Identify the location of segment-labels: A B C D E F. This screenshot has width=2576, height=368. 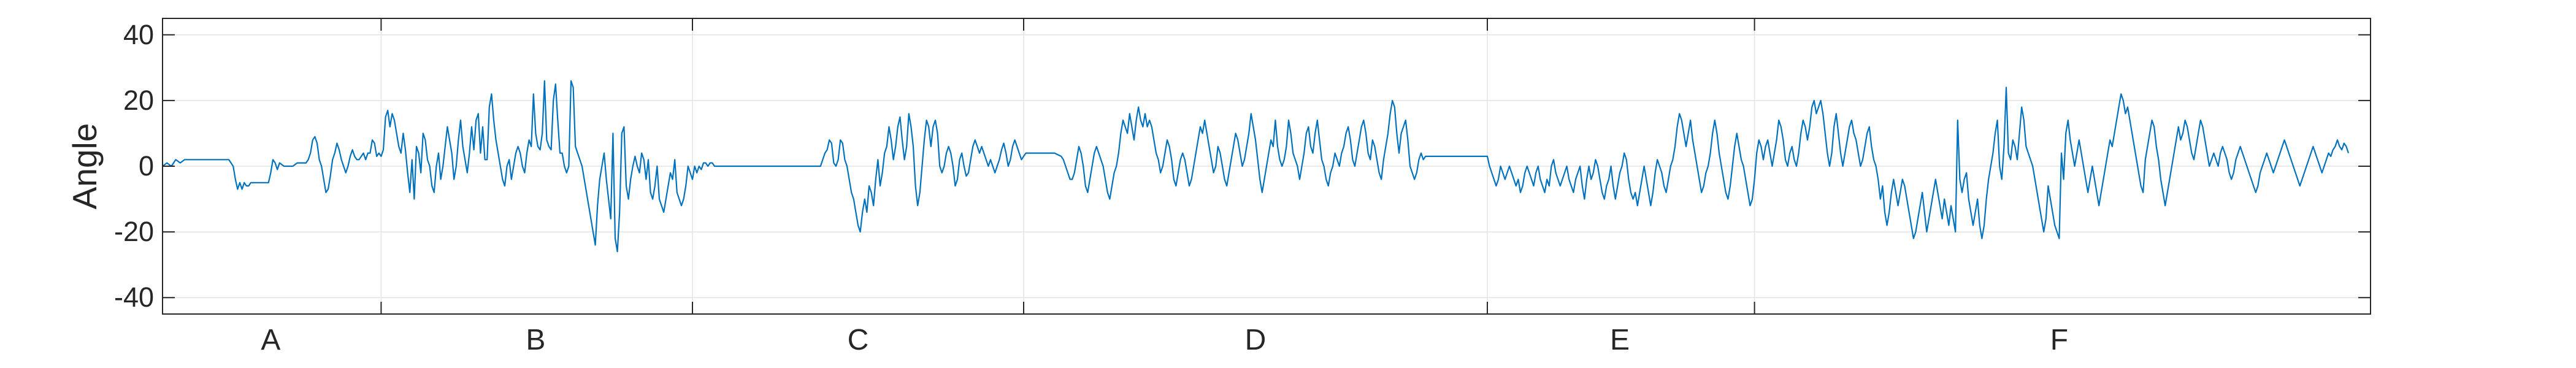
(1164, 340).